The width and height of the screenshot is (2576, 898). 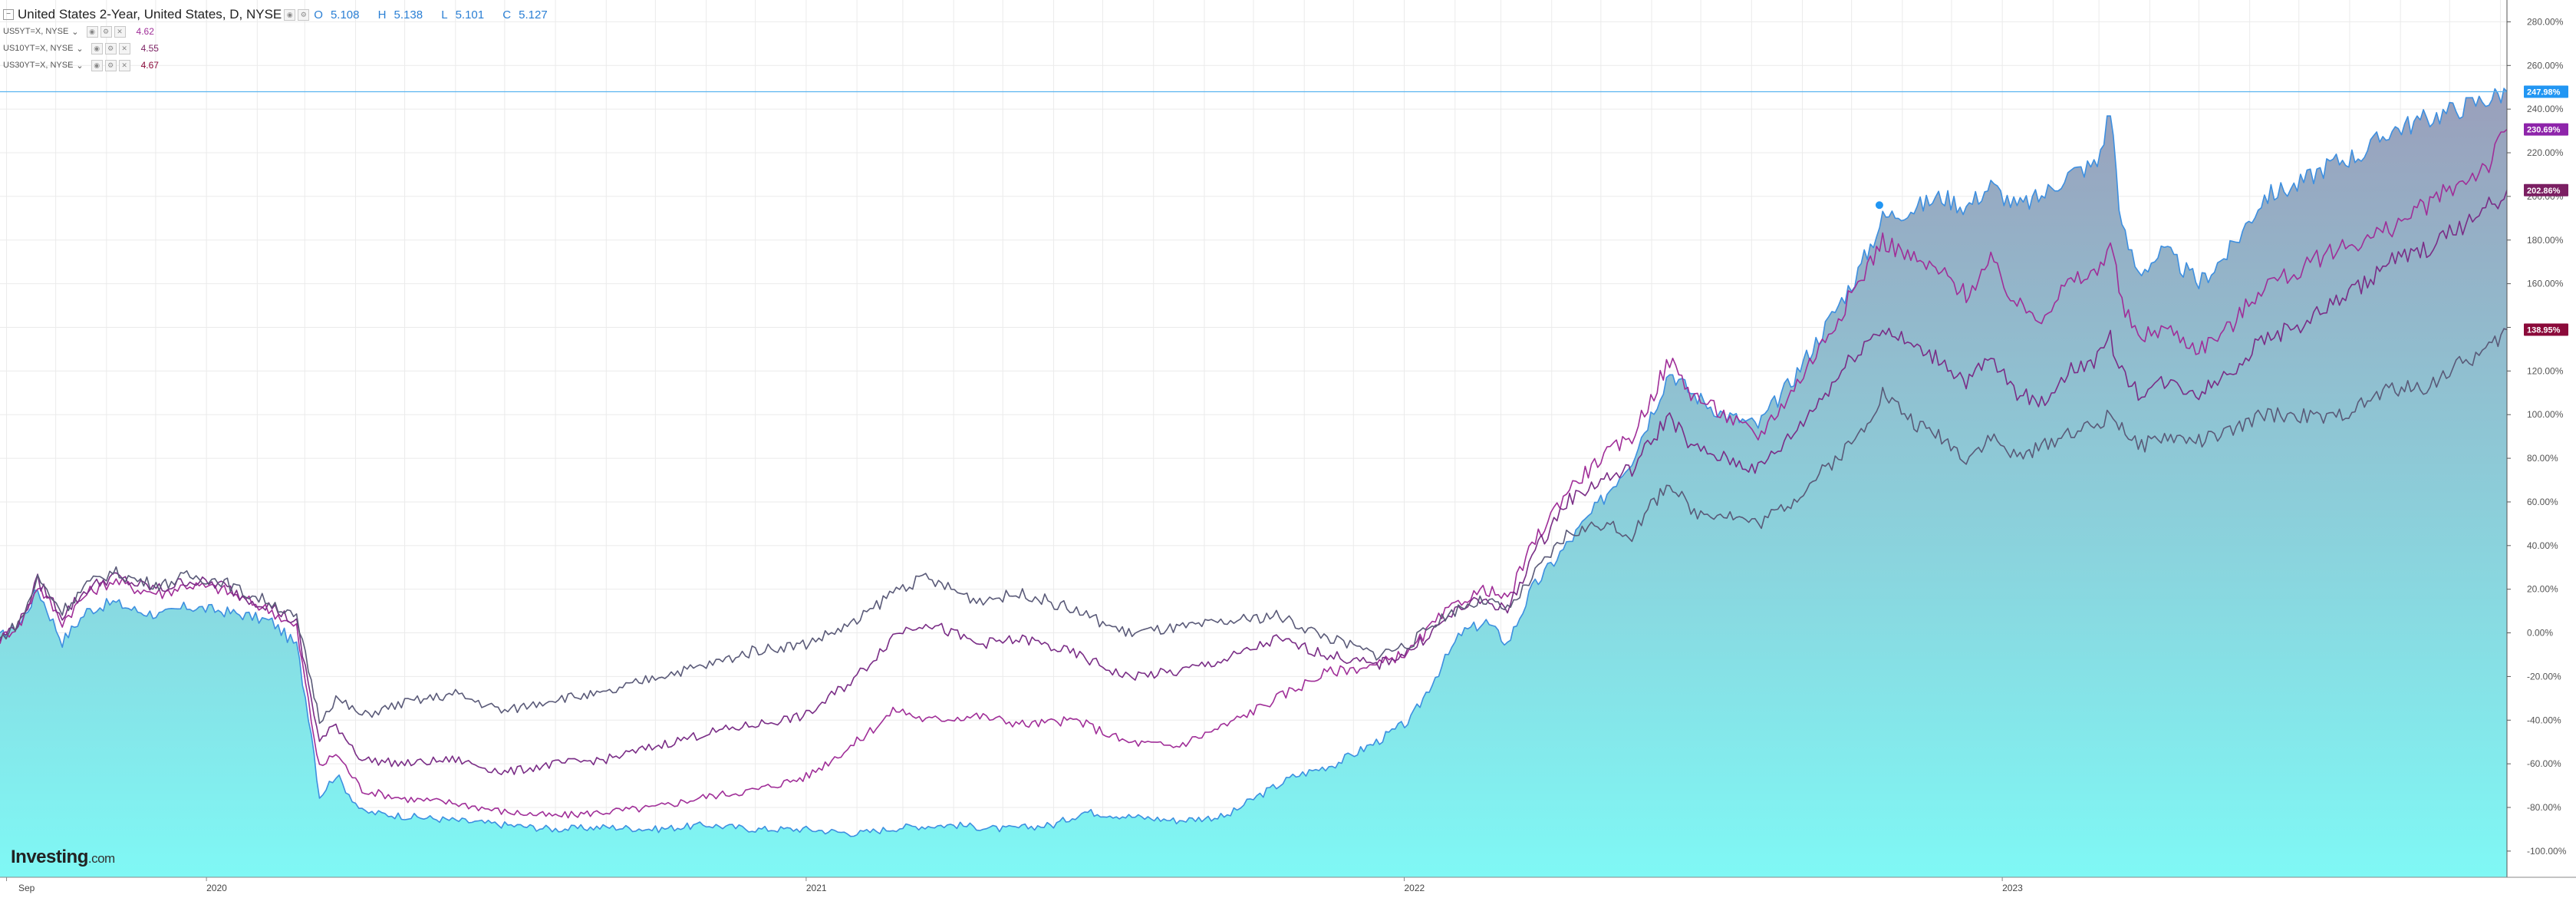 I want to click on x-tick-label: 2020, so click(x=216, y=888).